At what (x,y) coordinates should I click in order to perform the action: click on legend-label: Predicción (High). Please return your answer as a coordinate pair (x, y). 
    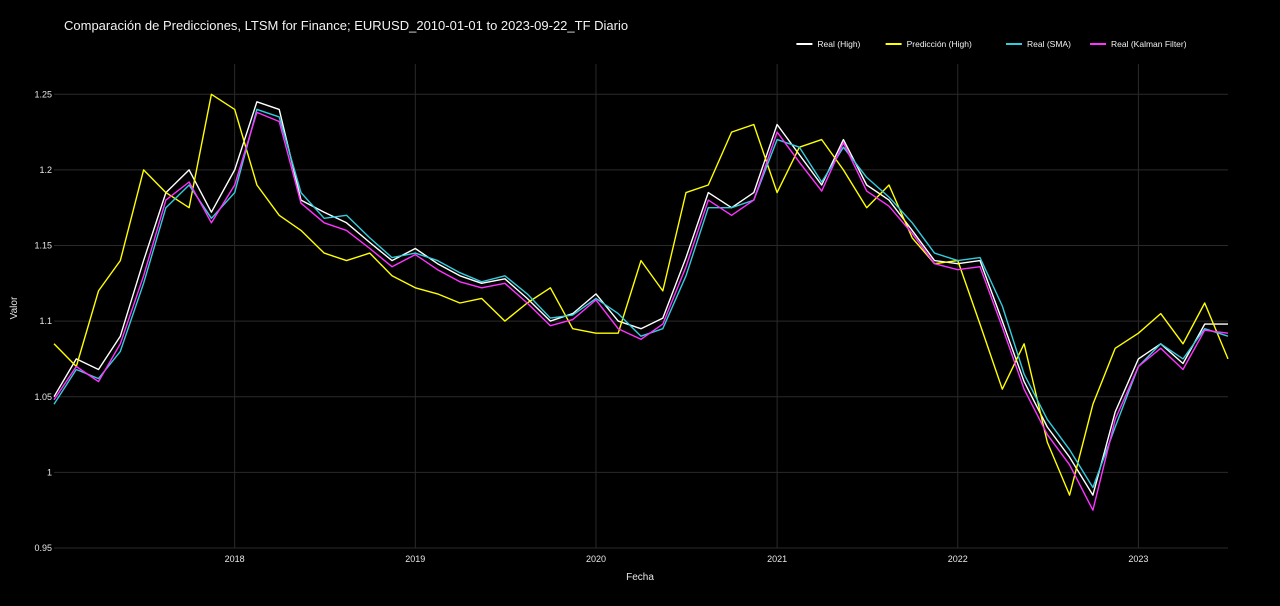
    Looking at the image, I should click on (939, 44).